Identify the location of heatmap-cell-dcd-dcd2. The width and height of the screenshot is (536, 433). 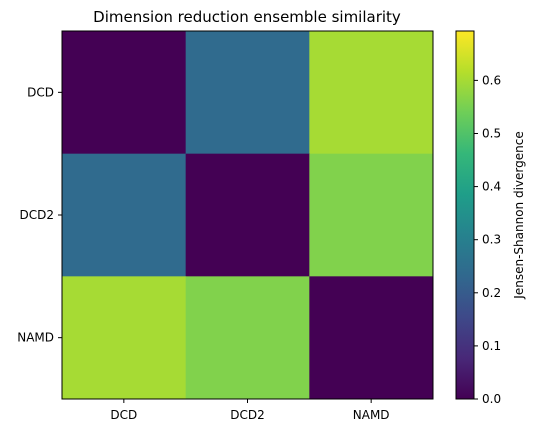
(247, 93).